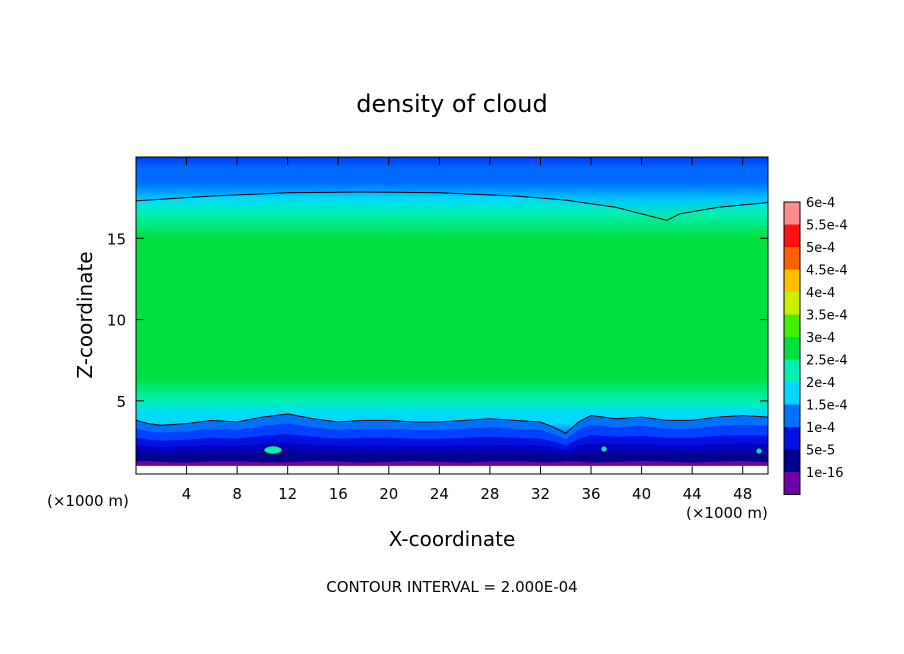 The width and height of the screenshot is (904, 654). What do you see at coordinates (237, 494) in the screenshot?
I see `x-tick-label: 8` at bounding box center [237, 494].